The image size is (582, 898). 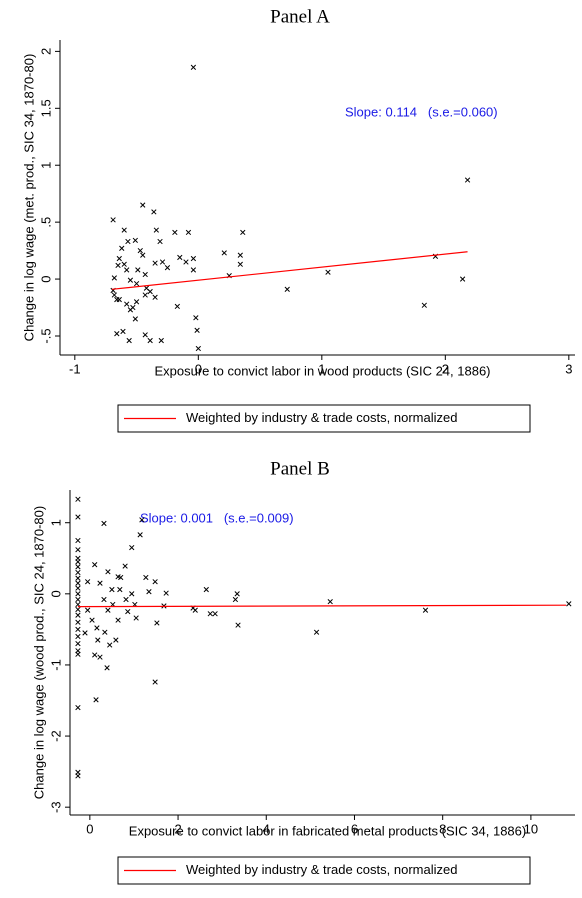 I want to click on legend-box, so click(x=324, y=870).